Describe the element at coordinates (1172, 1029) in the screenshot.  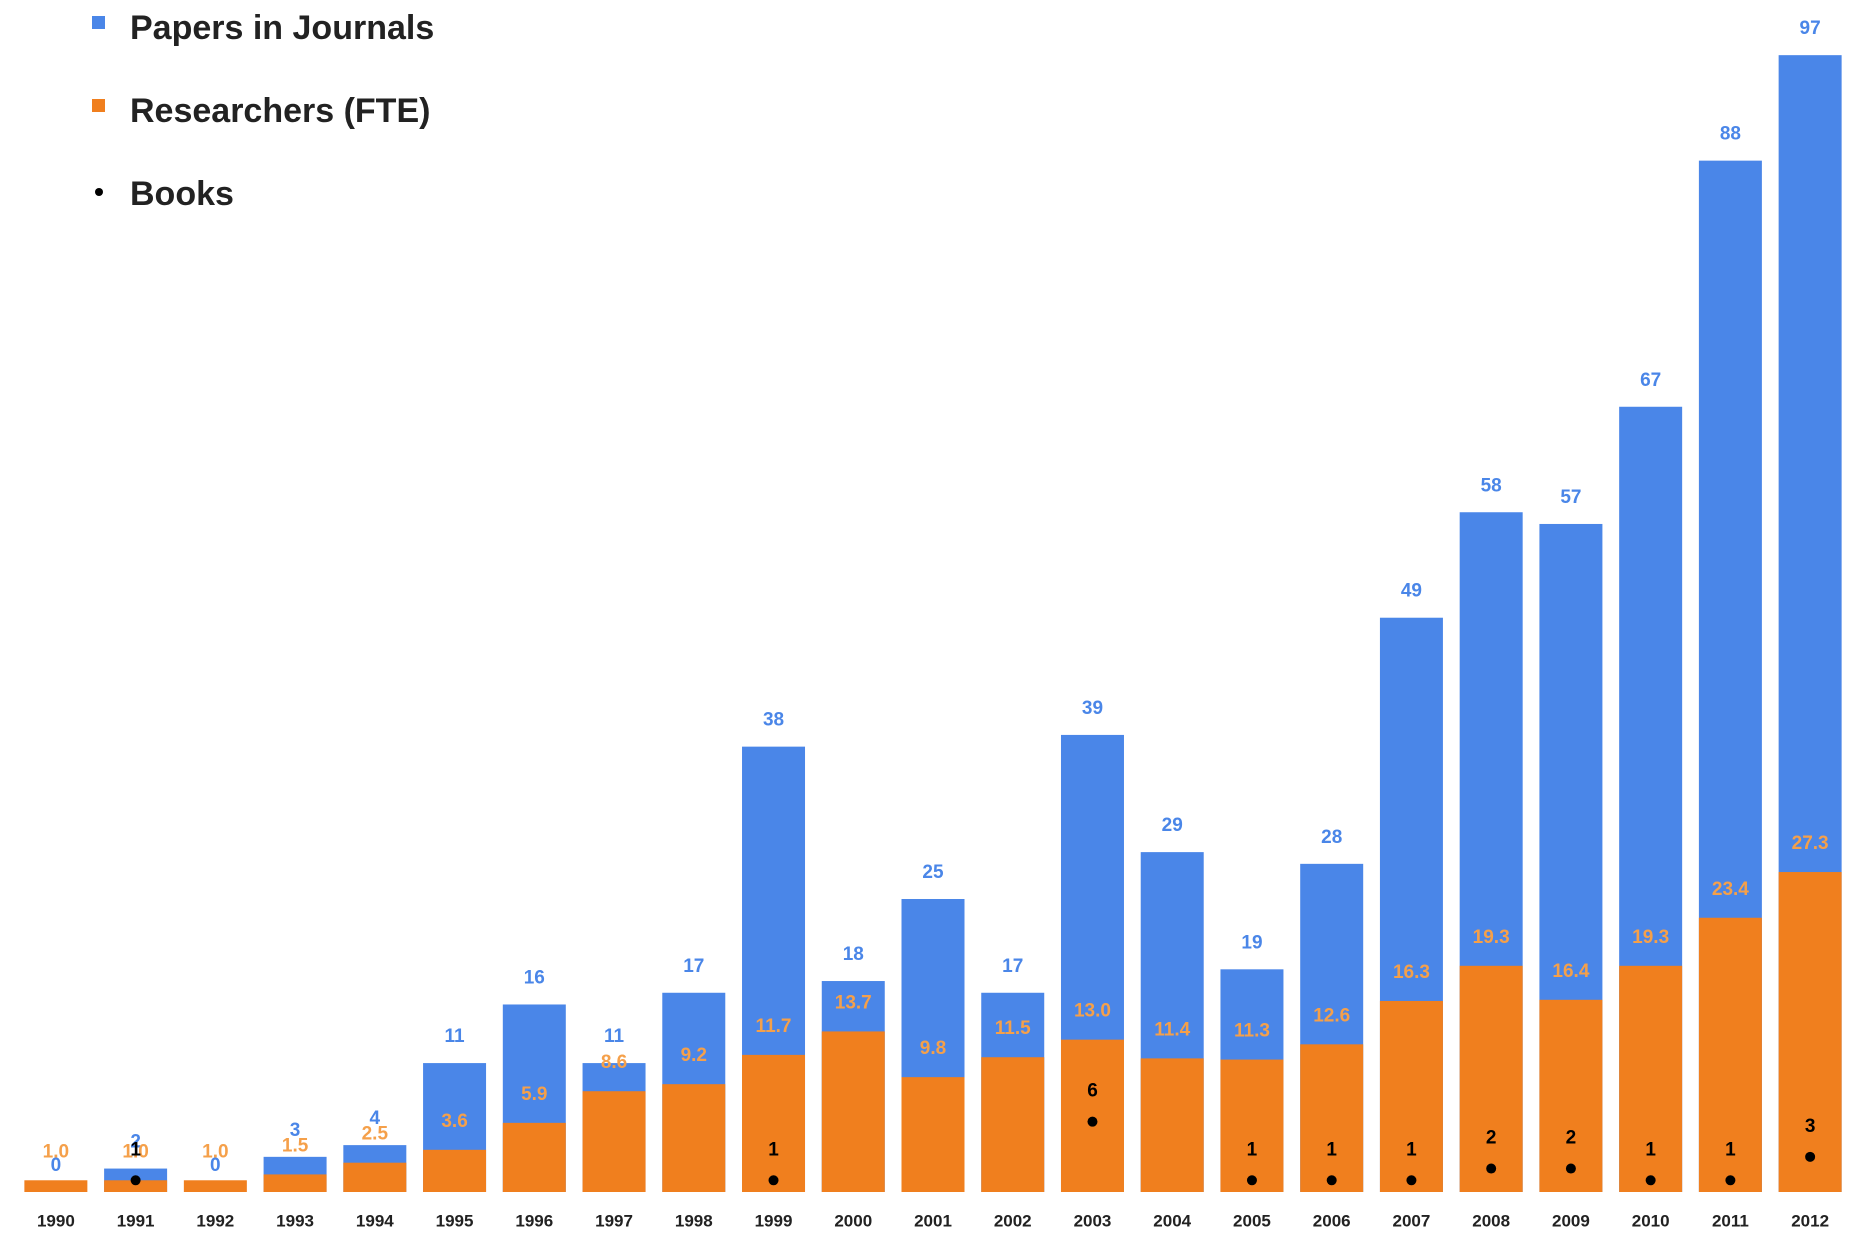
I see `value-label: 11.4` at that location.